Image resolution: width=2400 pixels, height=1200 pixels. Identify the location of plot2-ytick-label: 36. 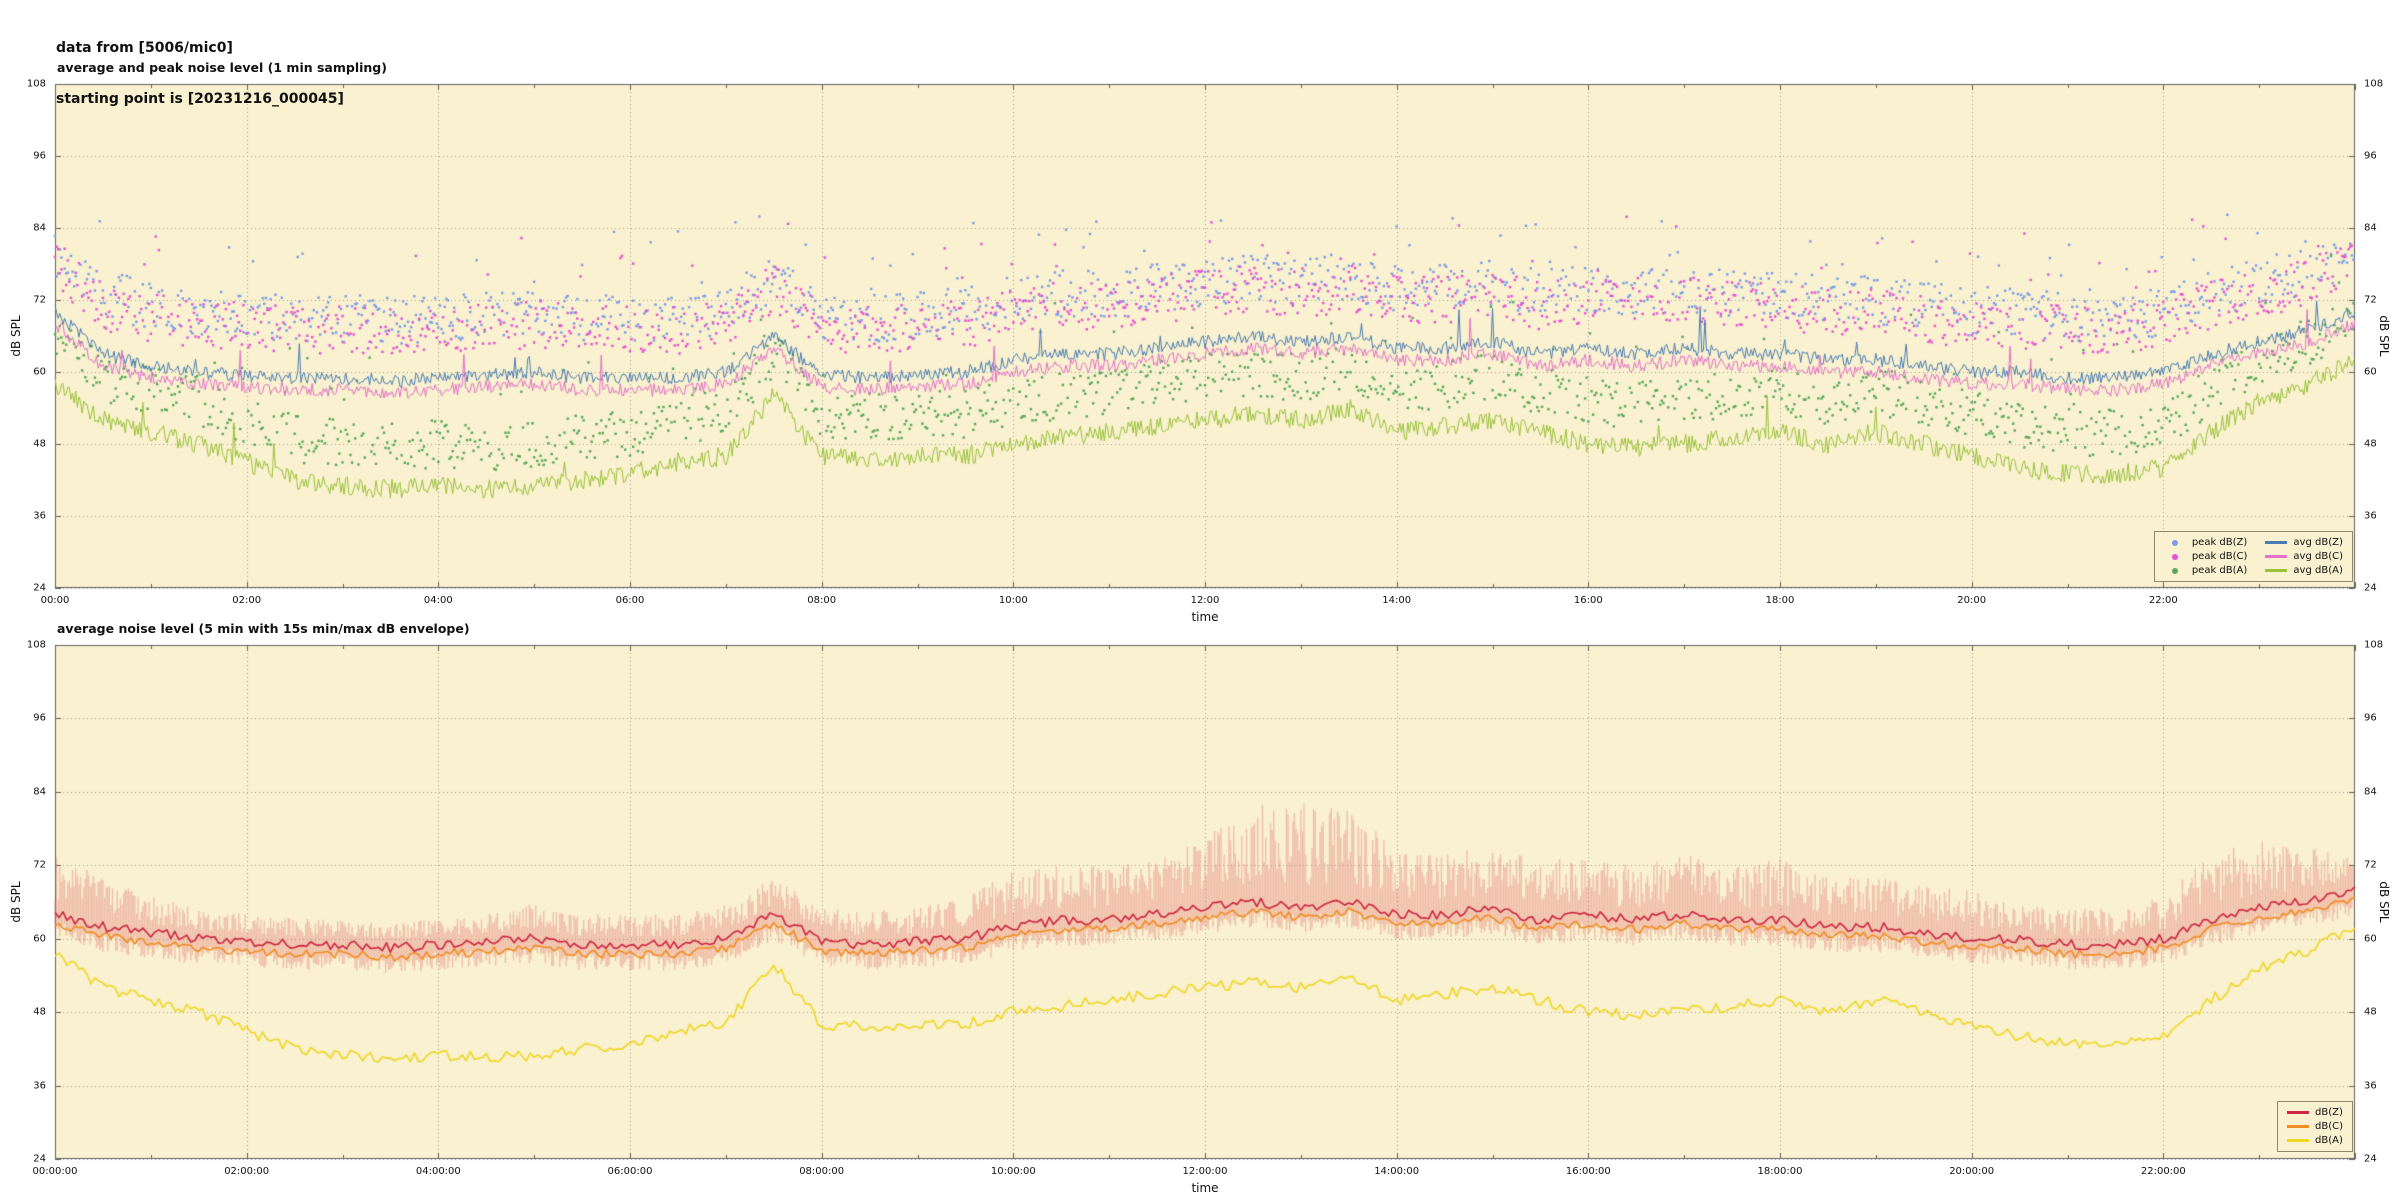
(39, 1086).